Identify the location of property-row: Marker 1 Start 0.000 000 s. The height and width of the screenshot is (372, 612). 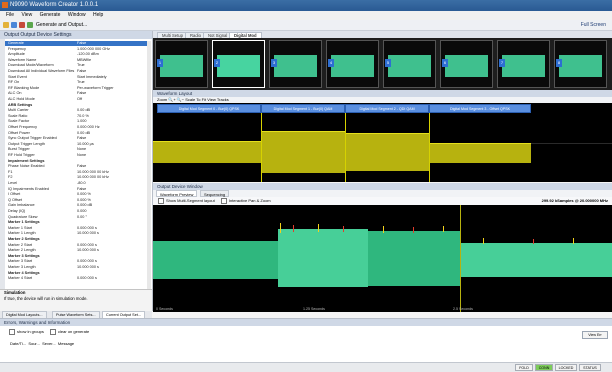
(78, 228).